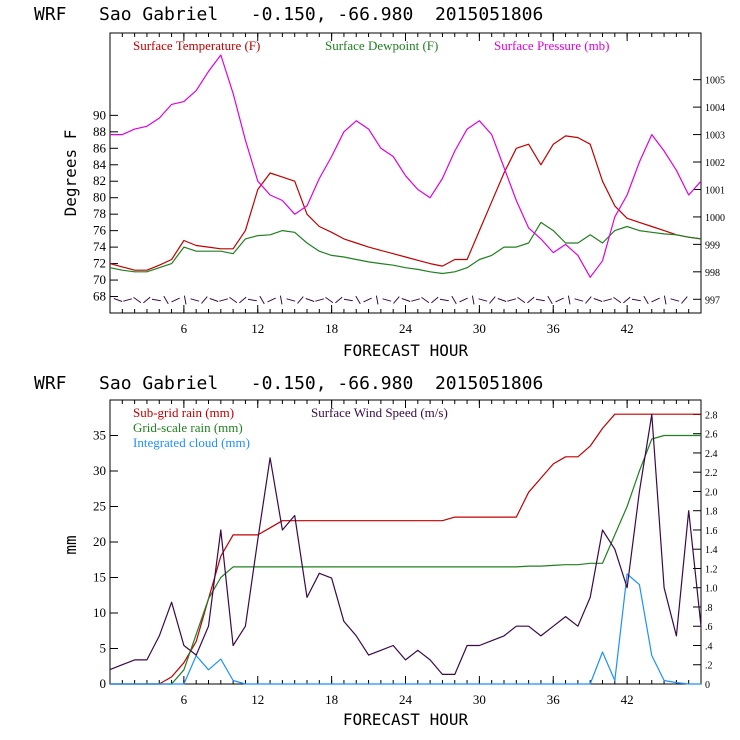 Image resolution: width=740 pixels, height=740 pixels. What do you see at coordinates (183, 412) in the screenshot?
I see `legend-entry: Sub-grid rain (mm)` at bounding box center [183, 412].